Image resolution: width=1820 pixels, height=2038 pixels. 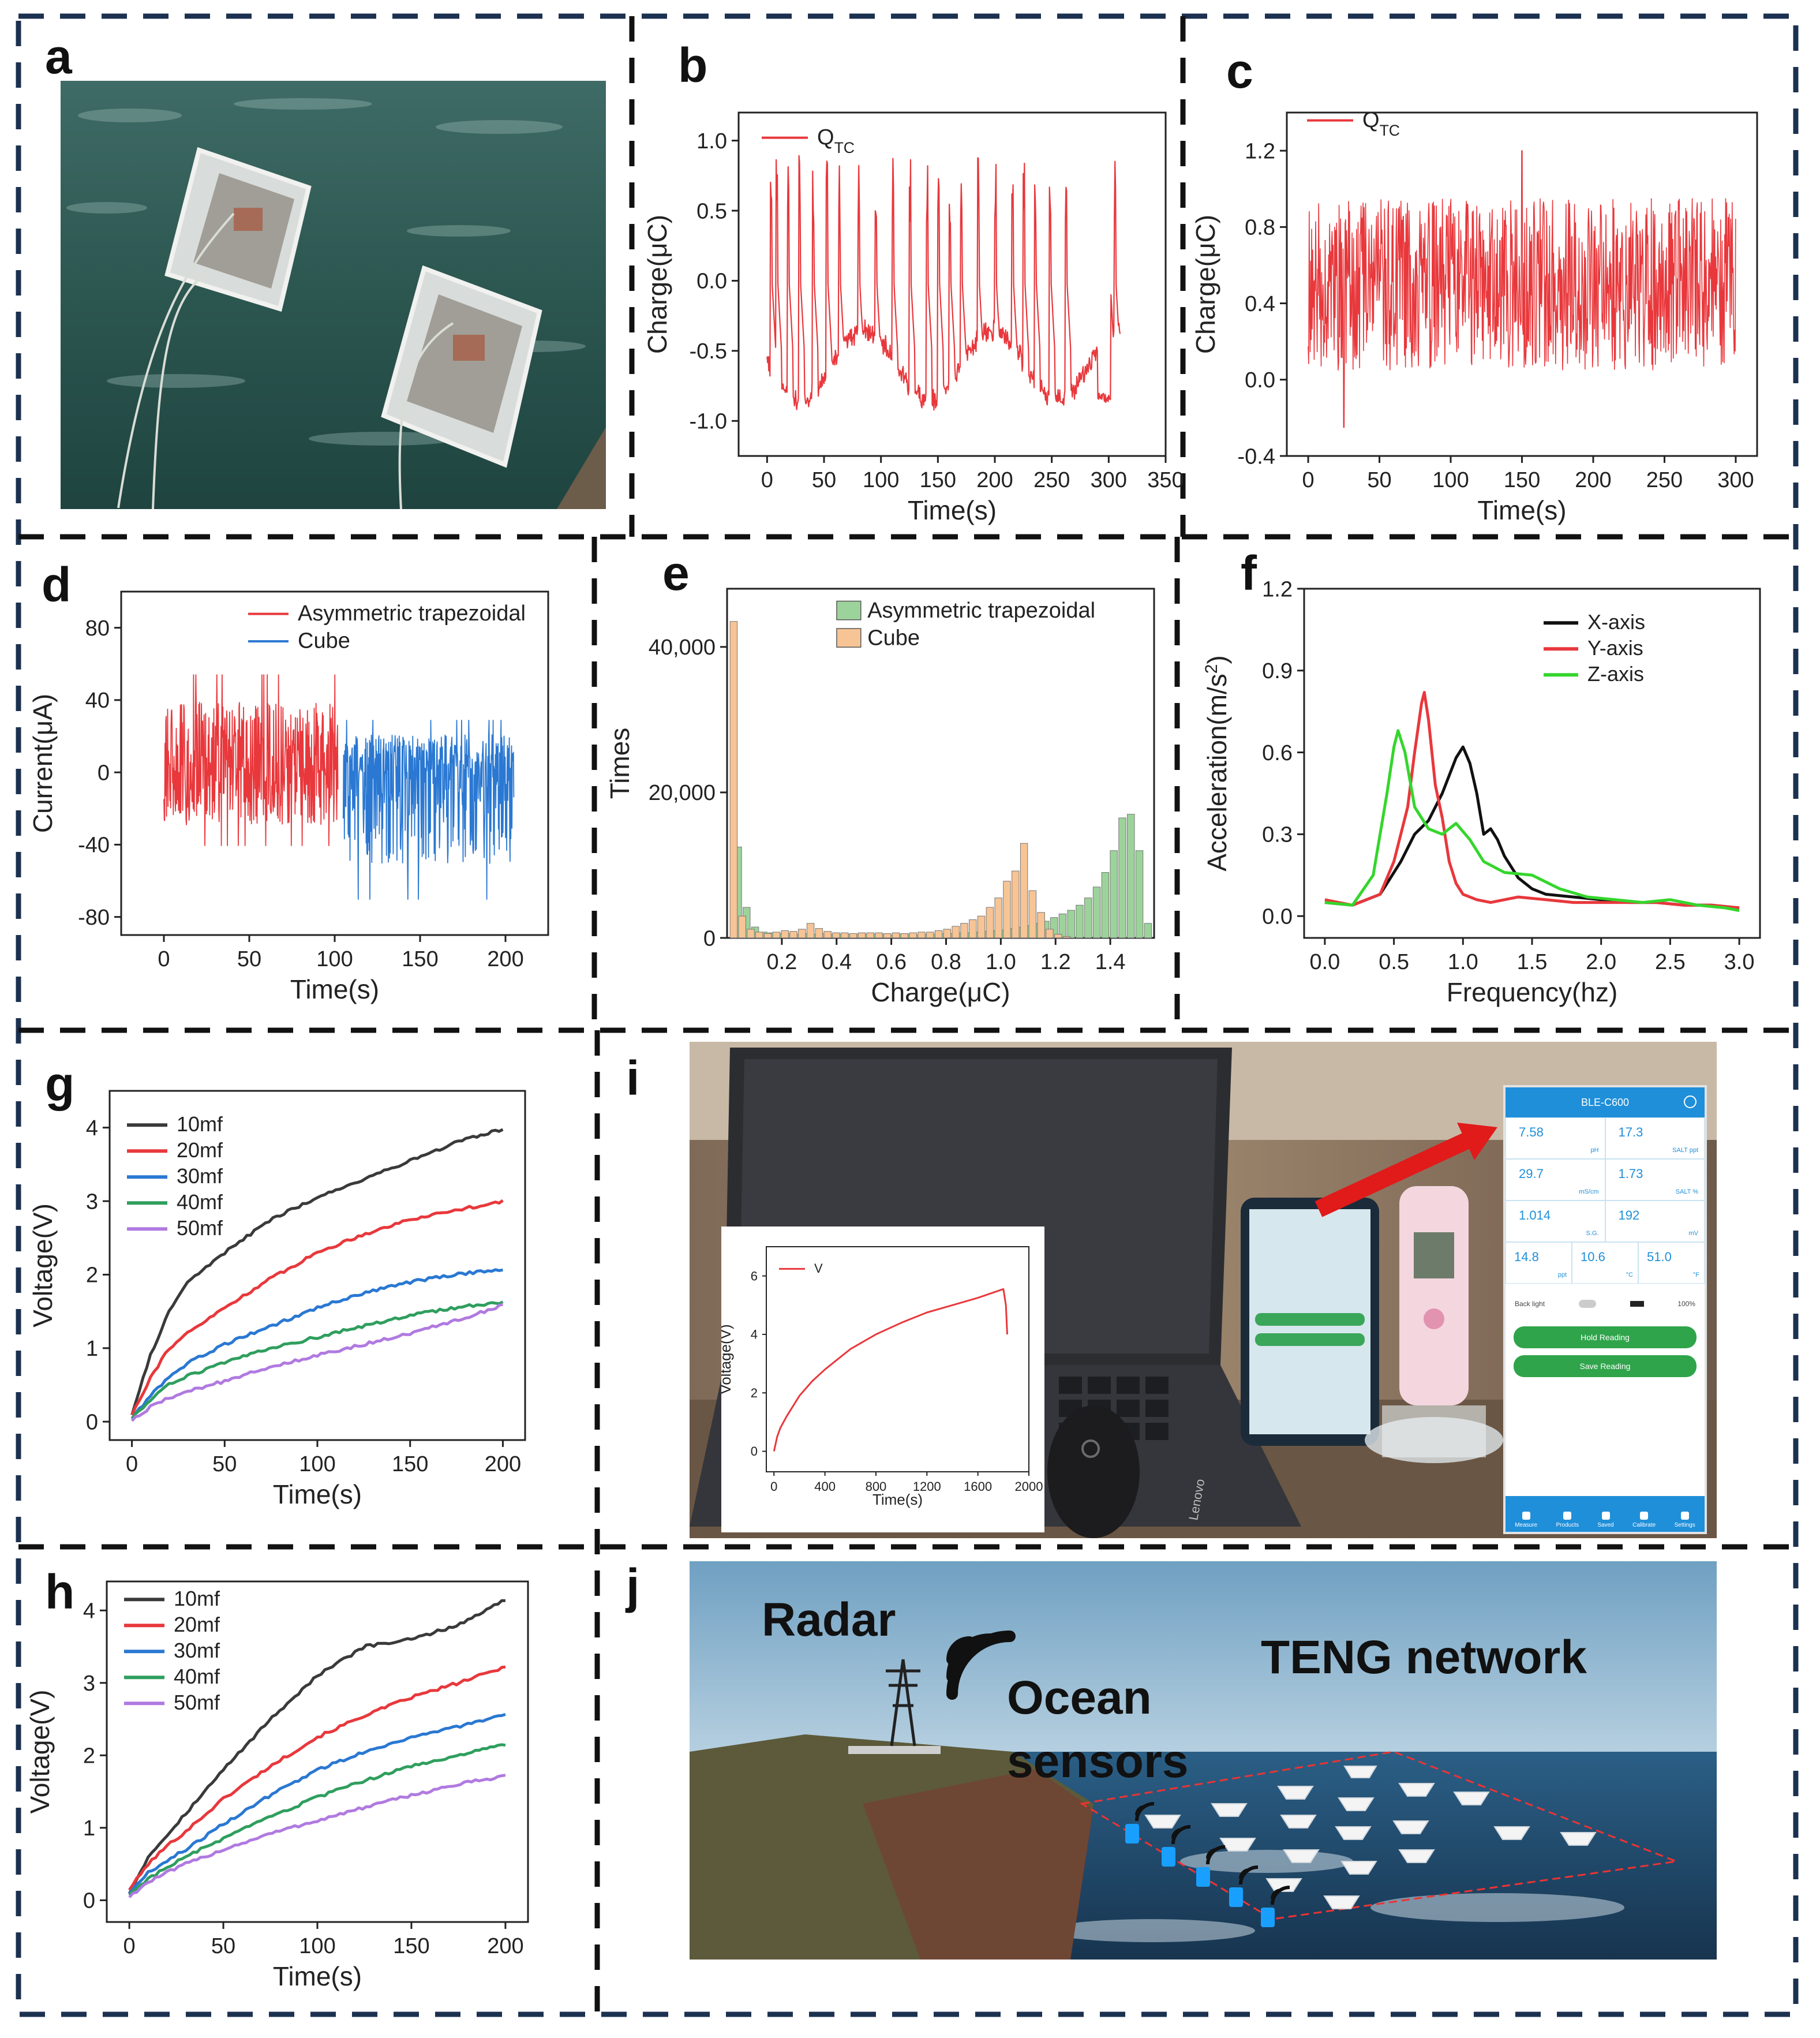 What do you see at coordinates (1686, 1191) in the screenshot?
I see `reading-unit: SALT %` at bounding box center [1686, 1191].